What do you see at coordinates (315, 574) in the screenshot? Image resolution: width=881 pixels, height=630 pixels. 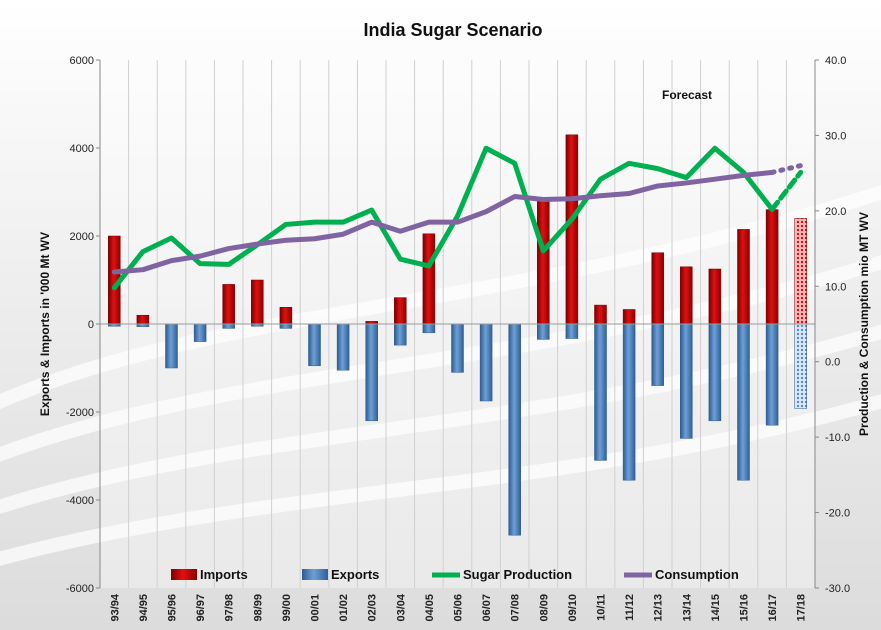 I see `legend-swatch-exports` at bounding box center [315, 574].